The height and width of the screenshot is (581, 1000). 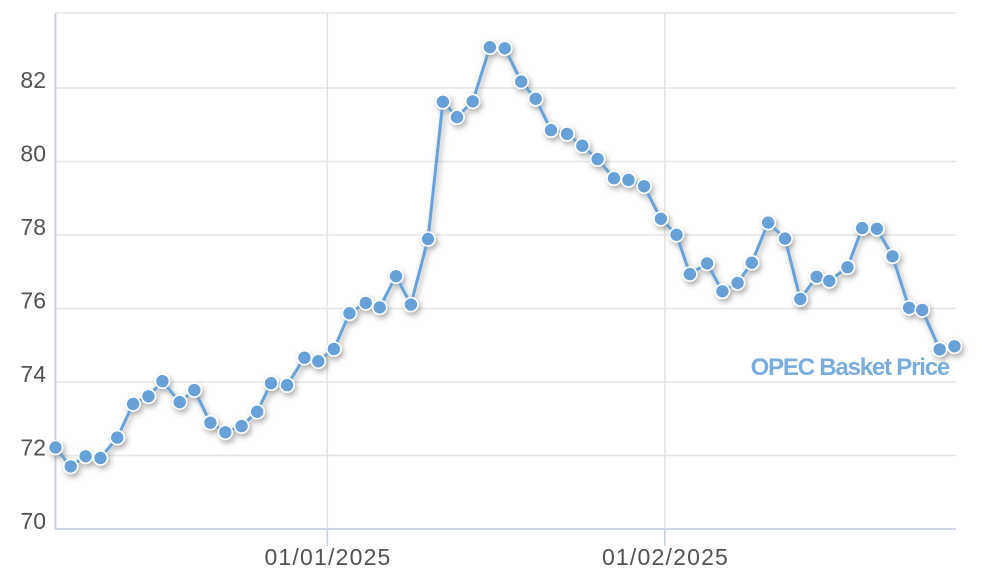 I want to click on svg-text: 01/02/2025, so click(x=665, y=557).